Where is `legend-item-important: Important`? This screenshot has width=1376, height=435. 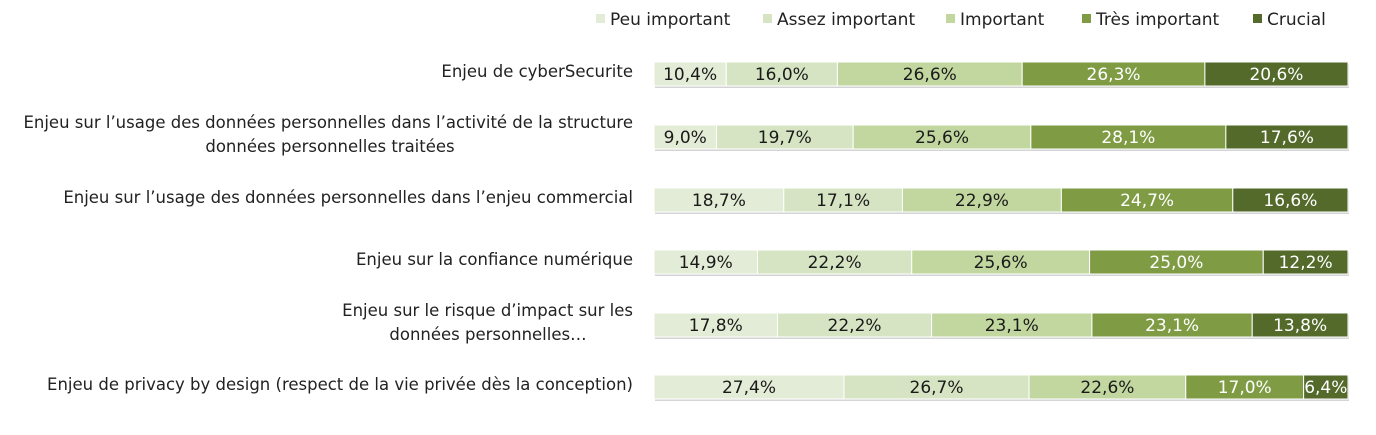 legend-item-important: Important is located at coordinates (995, 20).